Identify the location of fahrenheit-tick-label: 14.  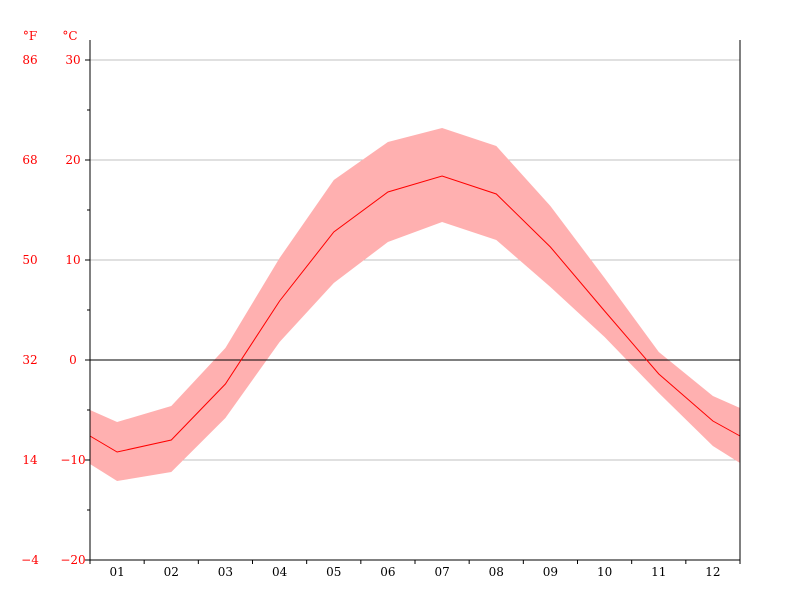
(30, 460).